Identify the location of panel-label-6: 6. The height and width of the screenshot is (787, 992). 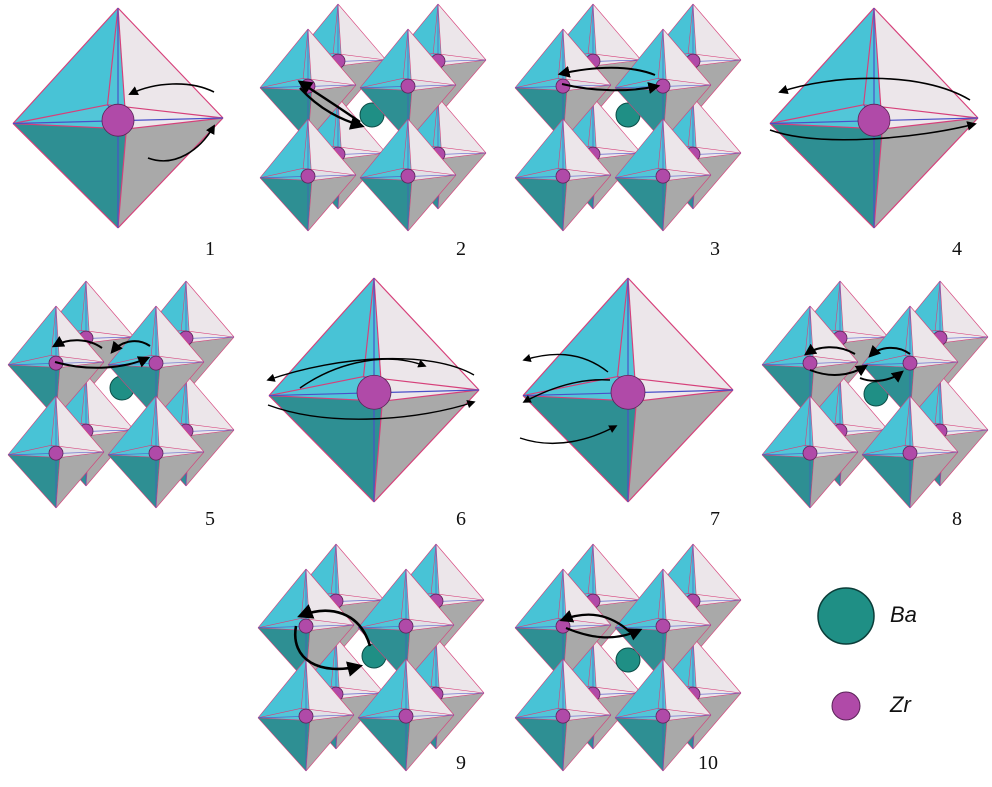
(461, 519).